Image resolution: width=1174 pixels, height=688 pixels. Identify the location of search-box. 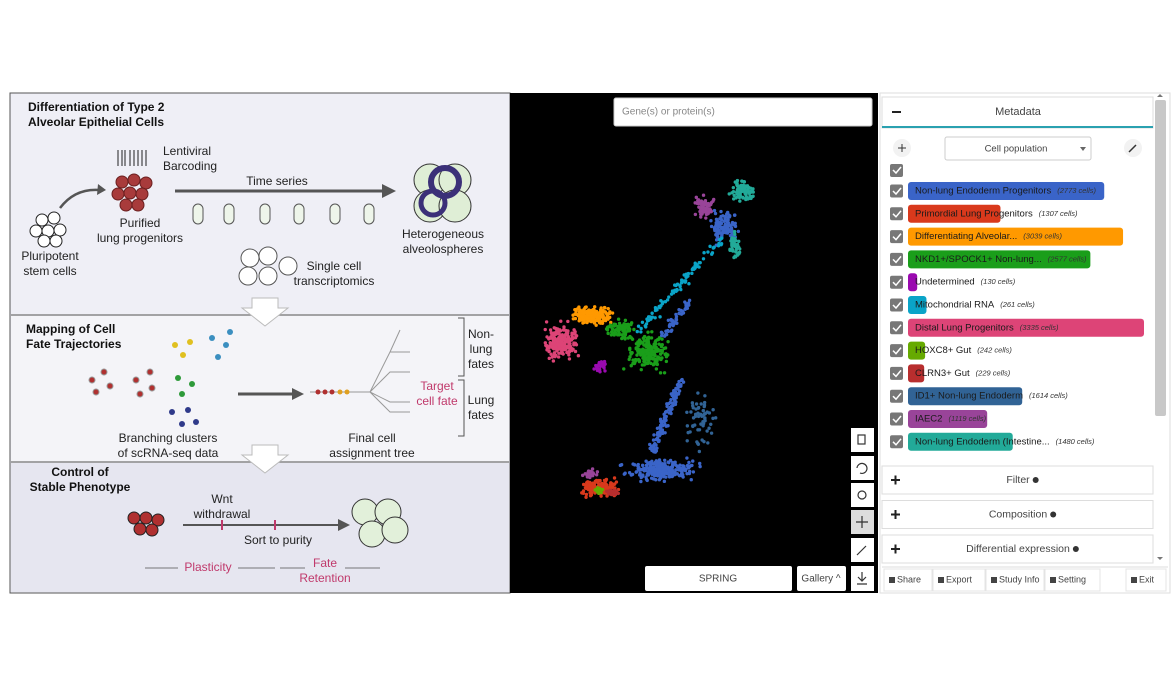
(743, 112).